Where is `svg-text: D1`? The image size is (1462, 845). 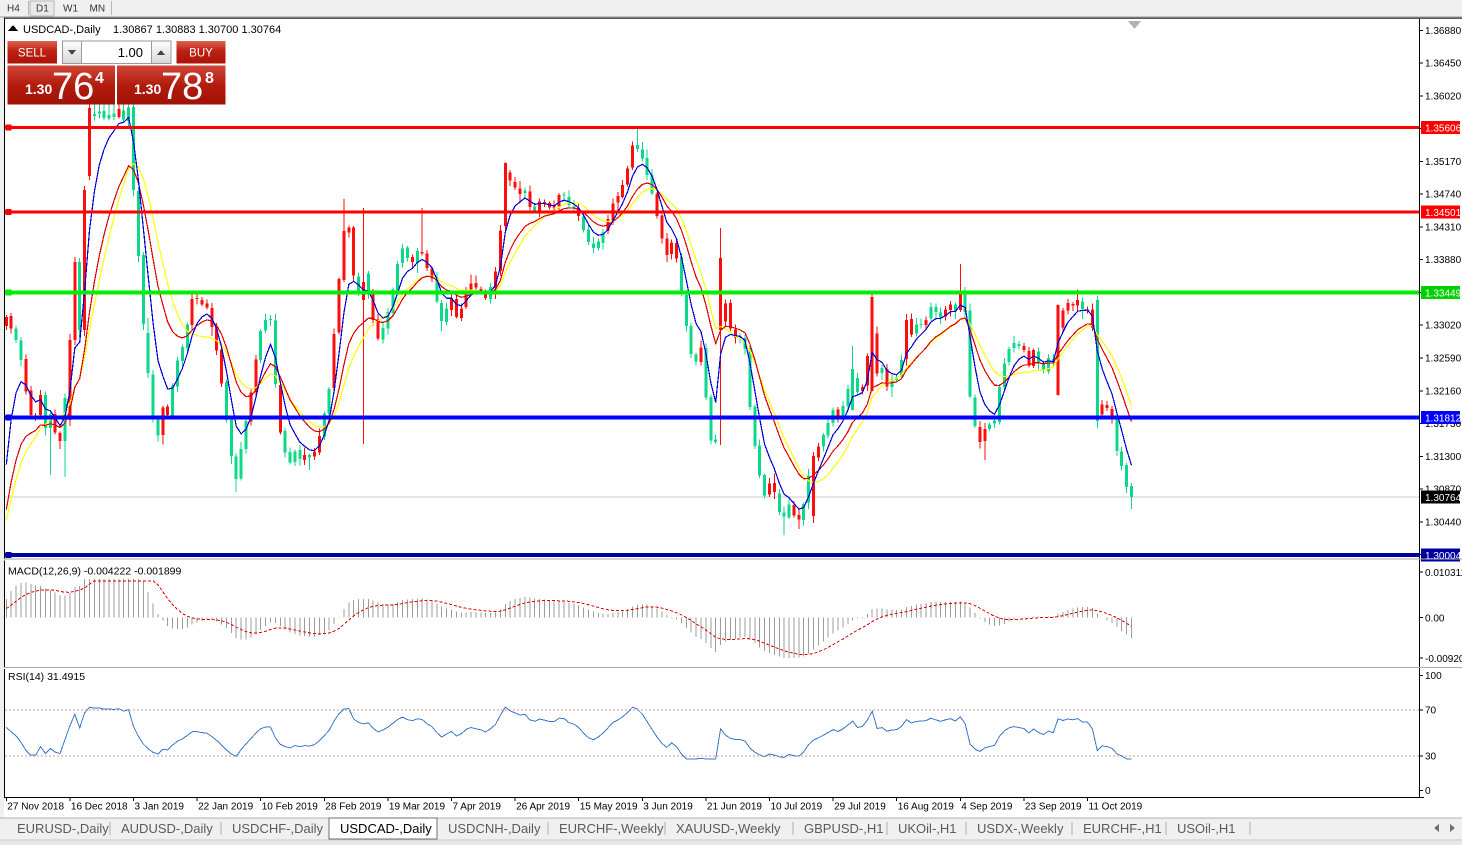 svg-text: D1 is located at coordinates (42, 9).